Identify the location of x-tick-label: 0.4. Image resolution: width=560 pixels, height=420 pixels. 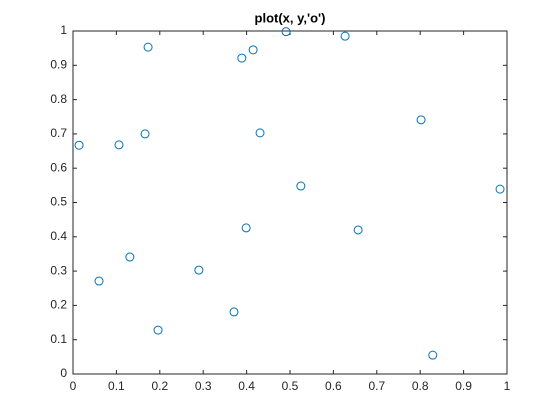
(246, 386).